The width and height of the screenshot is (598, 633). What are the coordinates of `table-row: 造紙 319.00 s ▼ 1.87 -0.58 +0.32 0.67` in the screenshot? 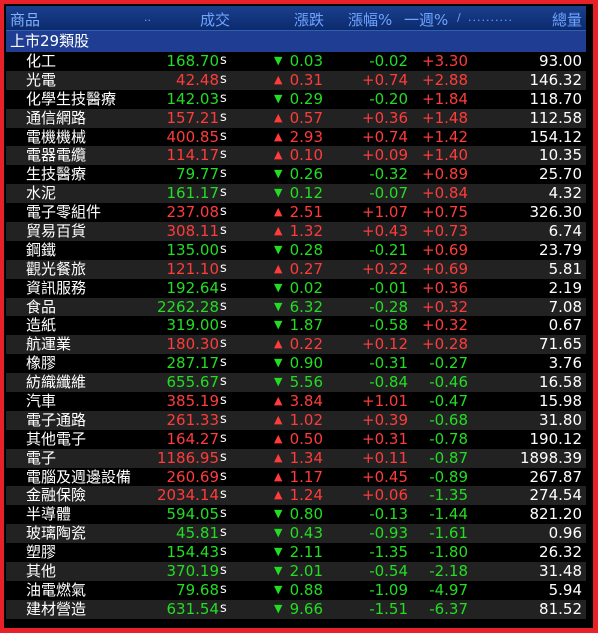 It's located at (296, 325).